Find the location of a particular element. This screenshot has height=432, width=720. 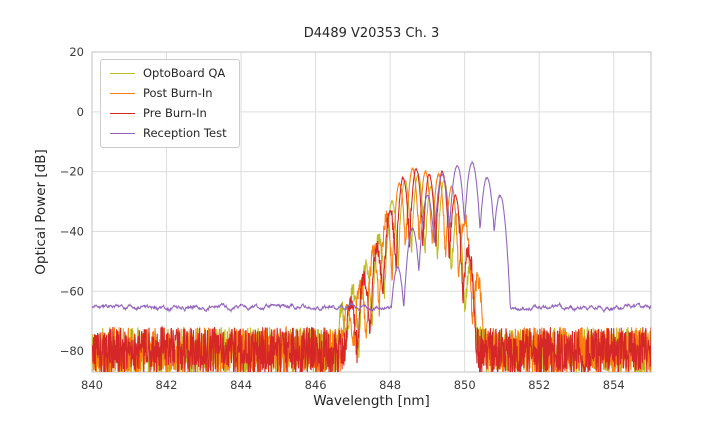

y-tick-label: −60 is located at coordinates (72, 291).